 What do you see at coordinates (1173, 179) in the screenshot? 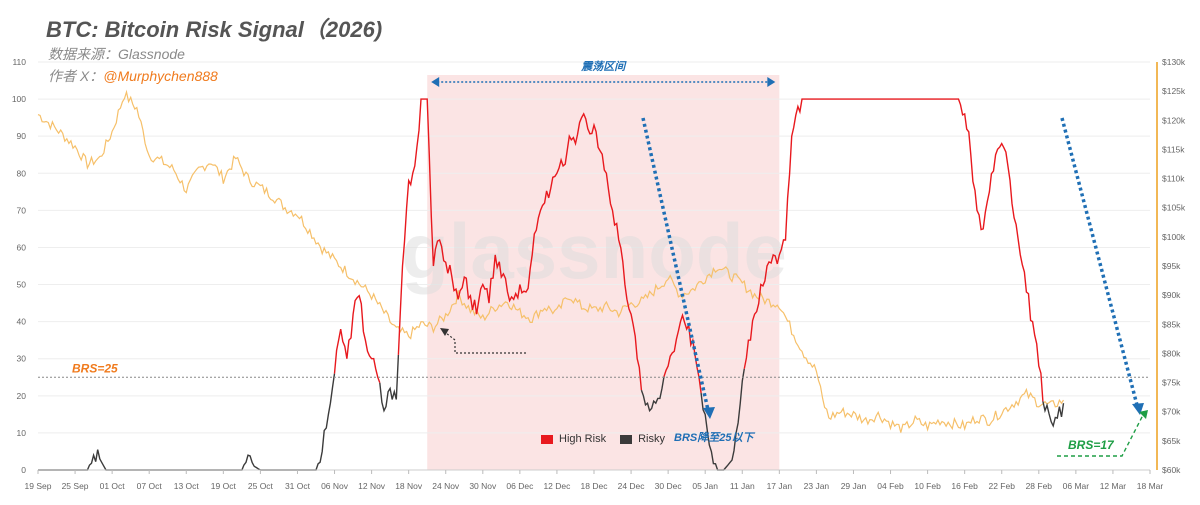
I see `y-right-tick-label: $110k` at bounding box center [1173, 179].